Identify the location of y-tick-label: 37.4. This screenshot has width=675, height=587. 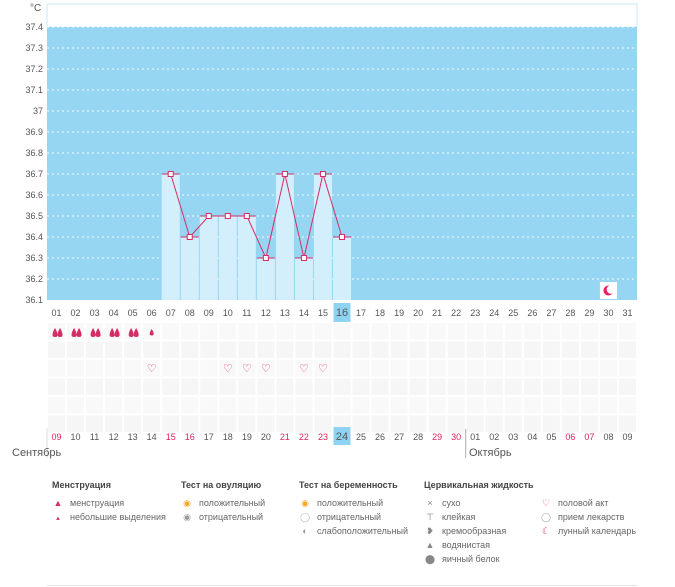
(34, 27).